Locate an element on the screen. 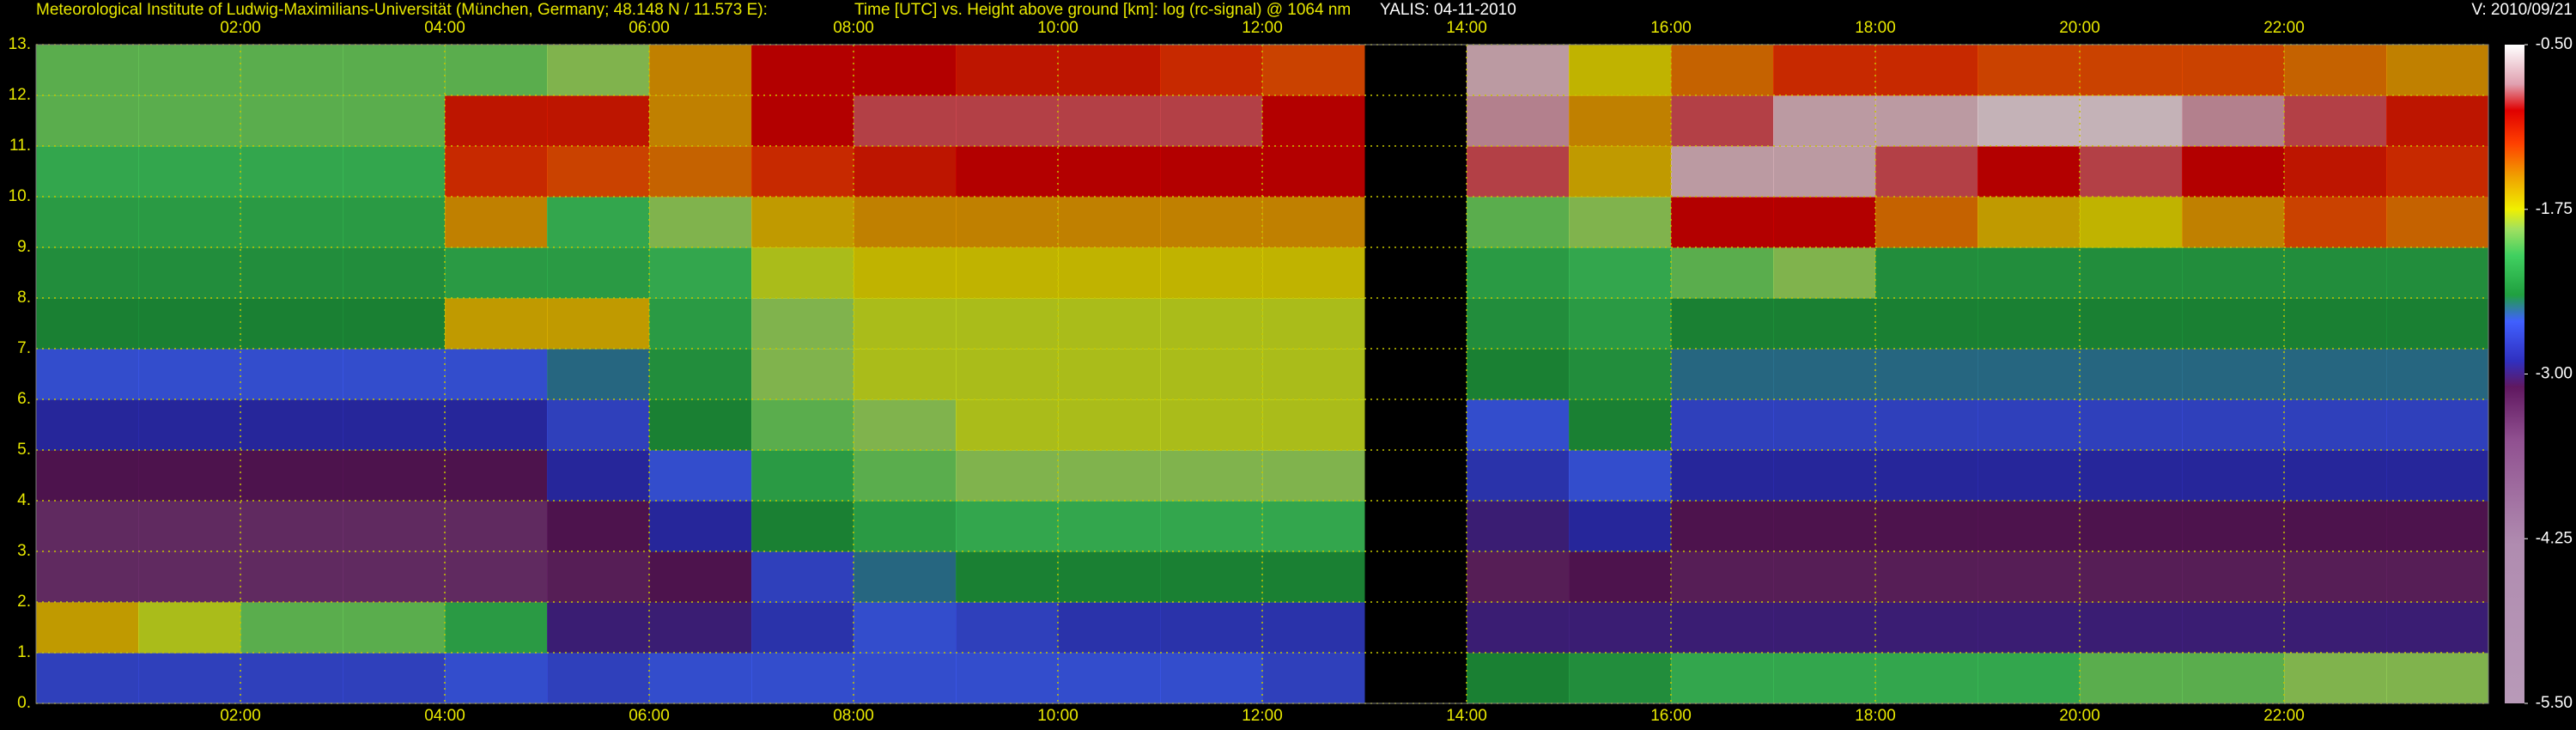 Image resolution: width=2576 pixels, height=730 pixels. x-tick-label-top: 12:00 is located at coordinates (1262, 28).